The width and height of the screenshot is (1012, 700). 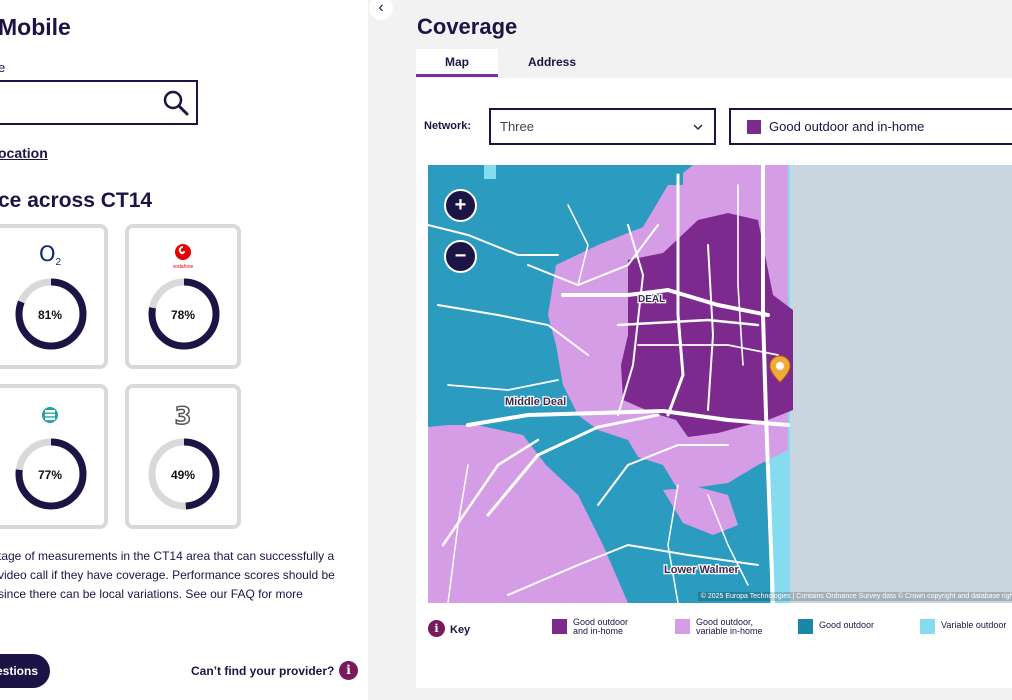 I want to click on vodafone-logo: vodafone, so click(x=183, y=256).